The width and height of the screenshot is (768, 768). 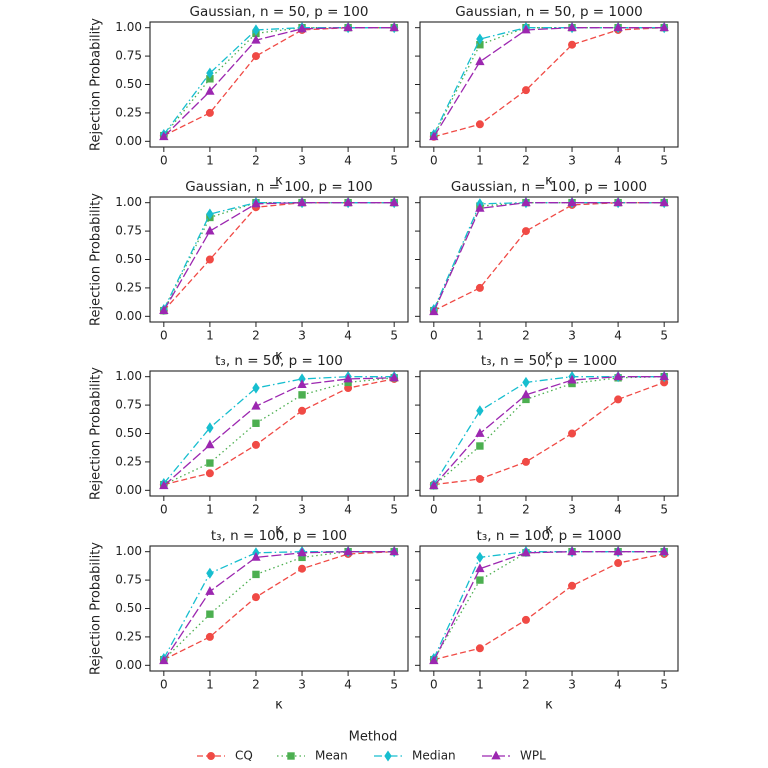 I want to click on panel-title: Gaussian, n = 50, p = 1000, so click(x=549, y=12).